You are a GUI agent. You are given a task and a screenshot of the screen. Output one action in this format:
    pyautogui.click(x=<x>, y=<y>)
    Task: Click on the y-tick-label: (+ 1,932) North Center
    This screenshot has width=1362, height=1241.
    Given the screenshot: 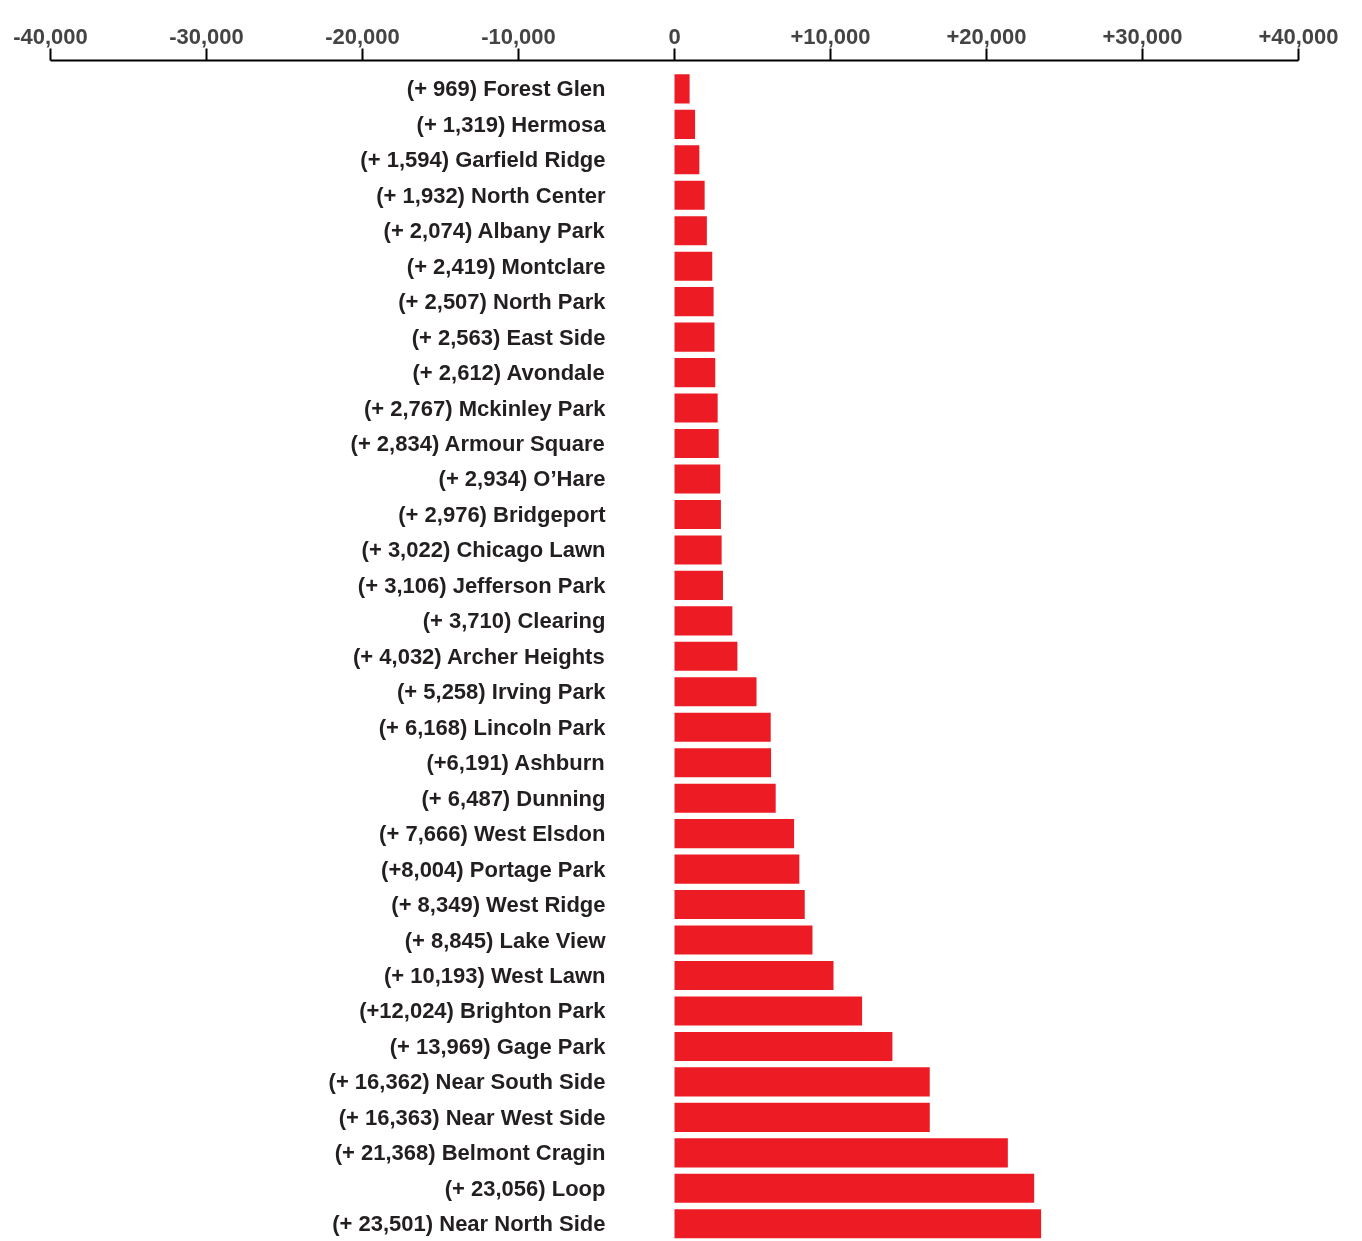 What is the action you would take?
    pyautogui.click(x=491, y=195)
    